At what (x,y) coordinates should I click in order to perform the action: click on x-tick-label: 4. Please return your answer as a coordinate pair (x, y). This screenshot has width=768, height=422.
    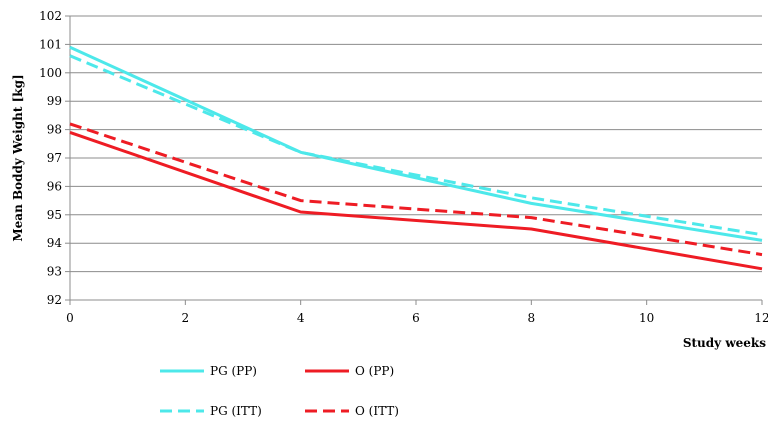
    Looking at the image, I should click on (301, 318).